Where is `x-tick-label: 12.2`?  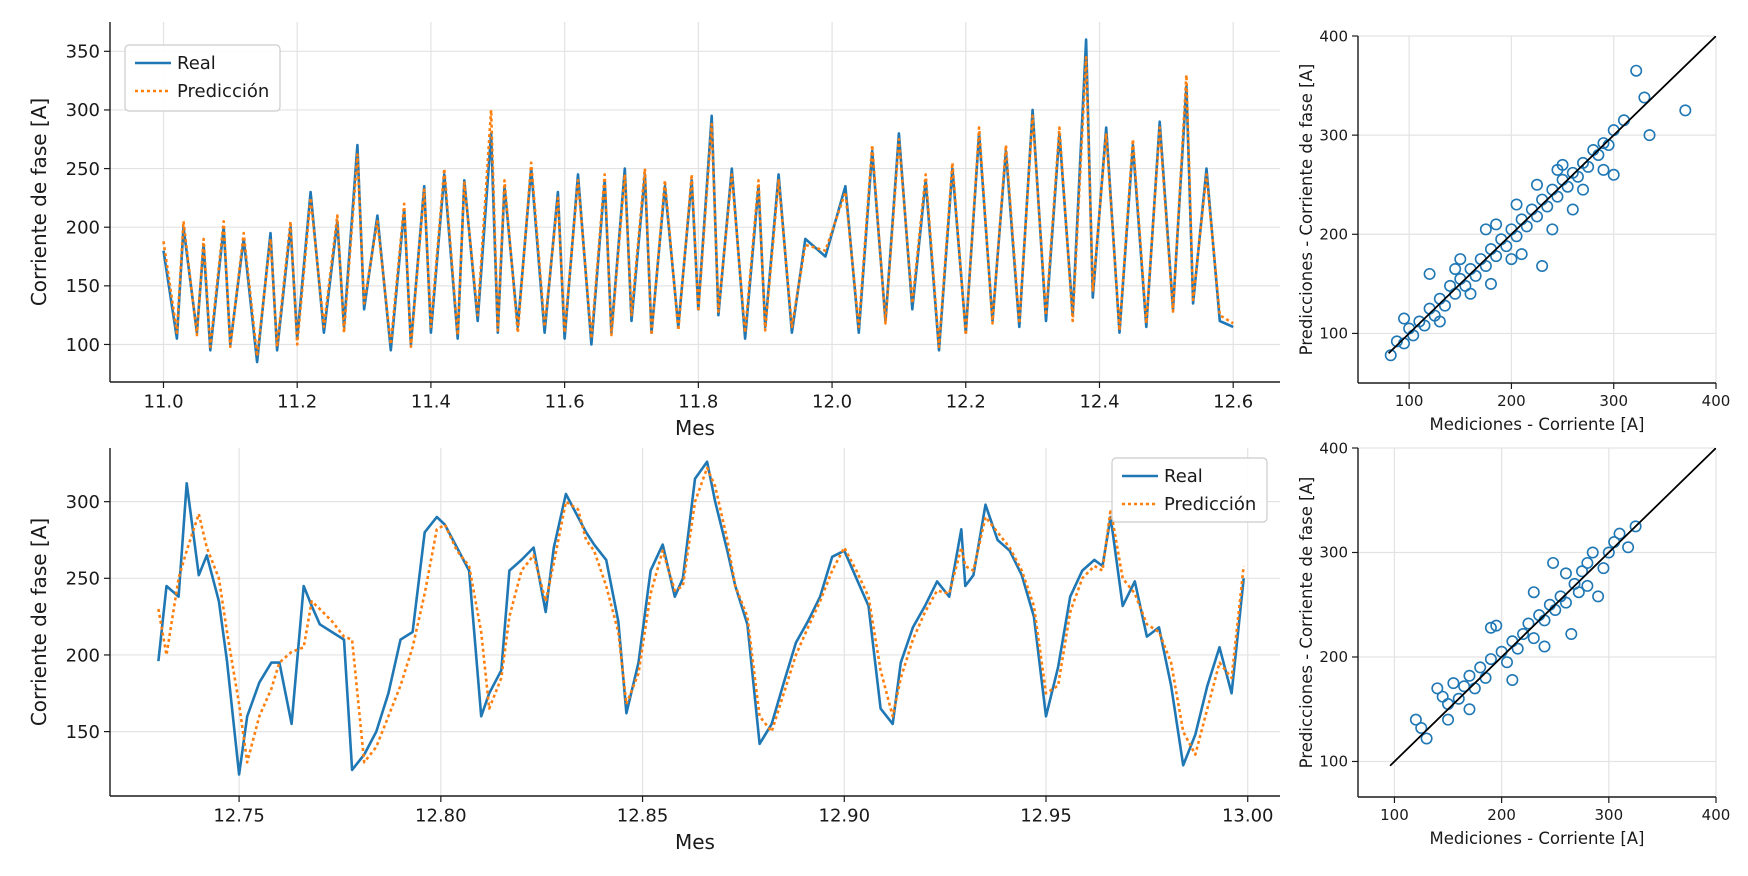
x-tick-label: 12.2 is located at coordinates (966, 401).